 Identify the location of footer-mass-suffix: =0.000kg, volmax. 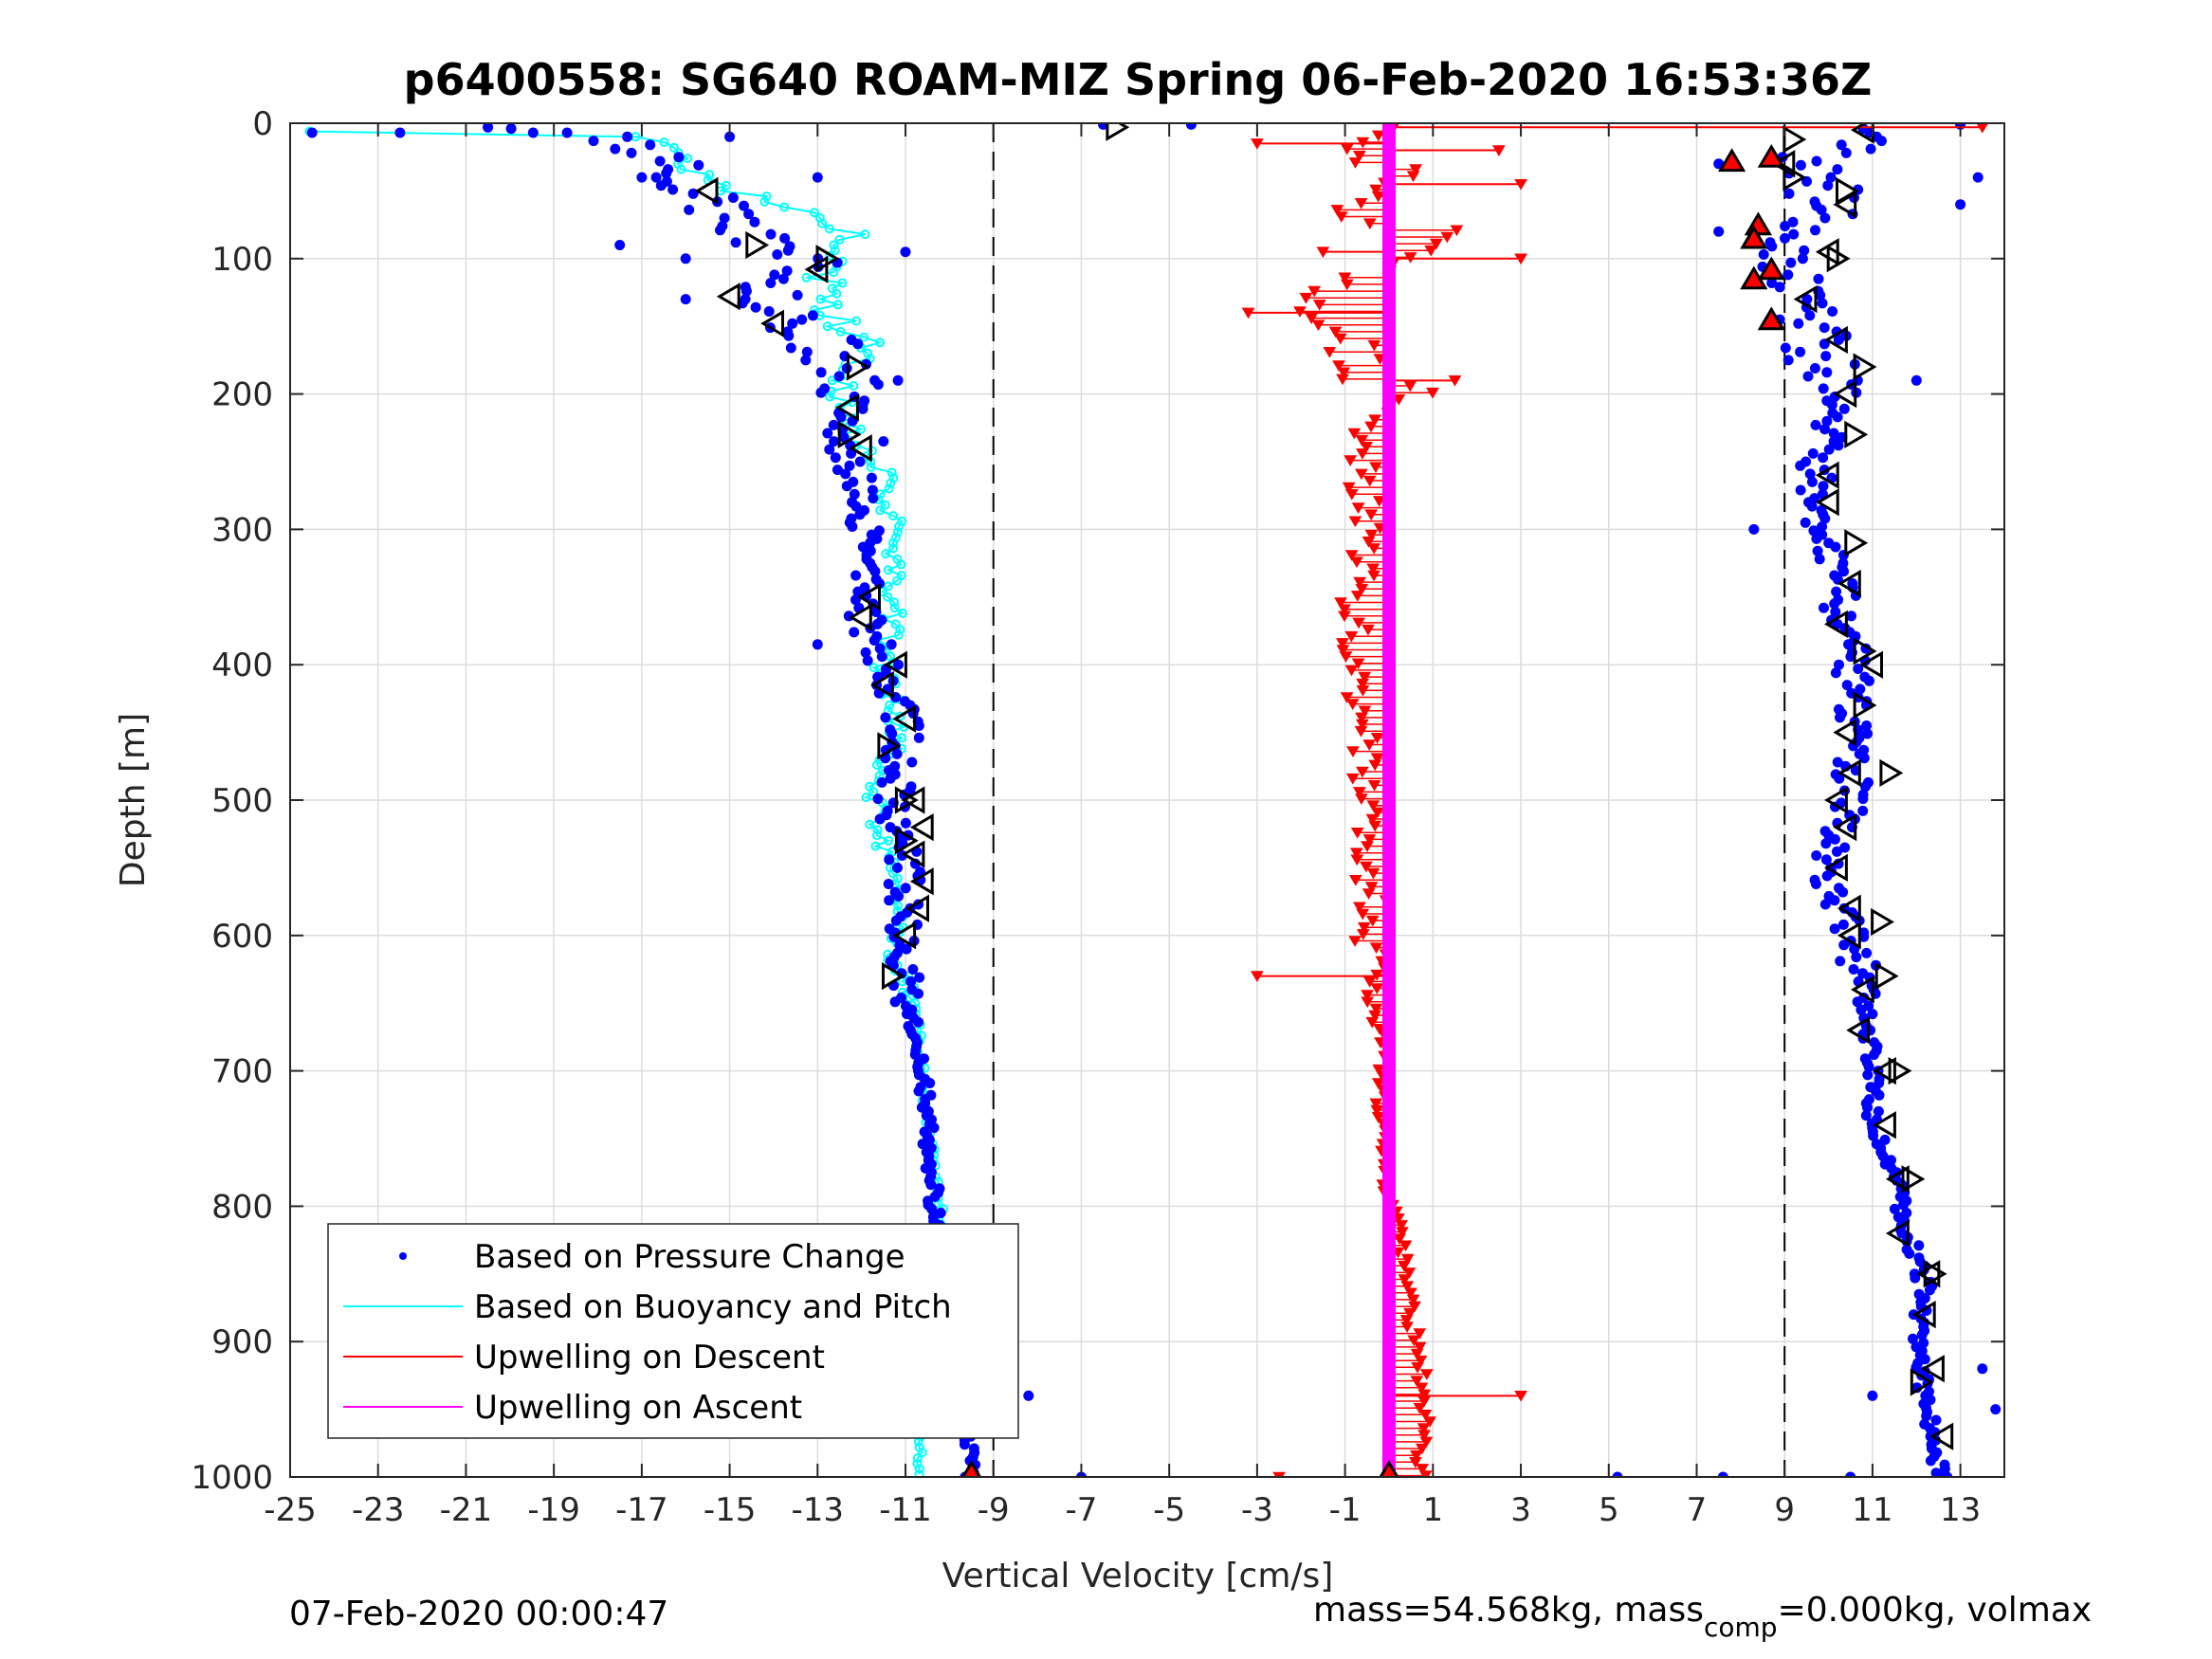
(1935, 1610).